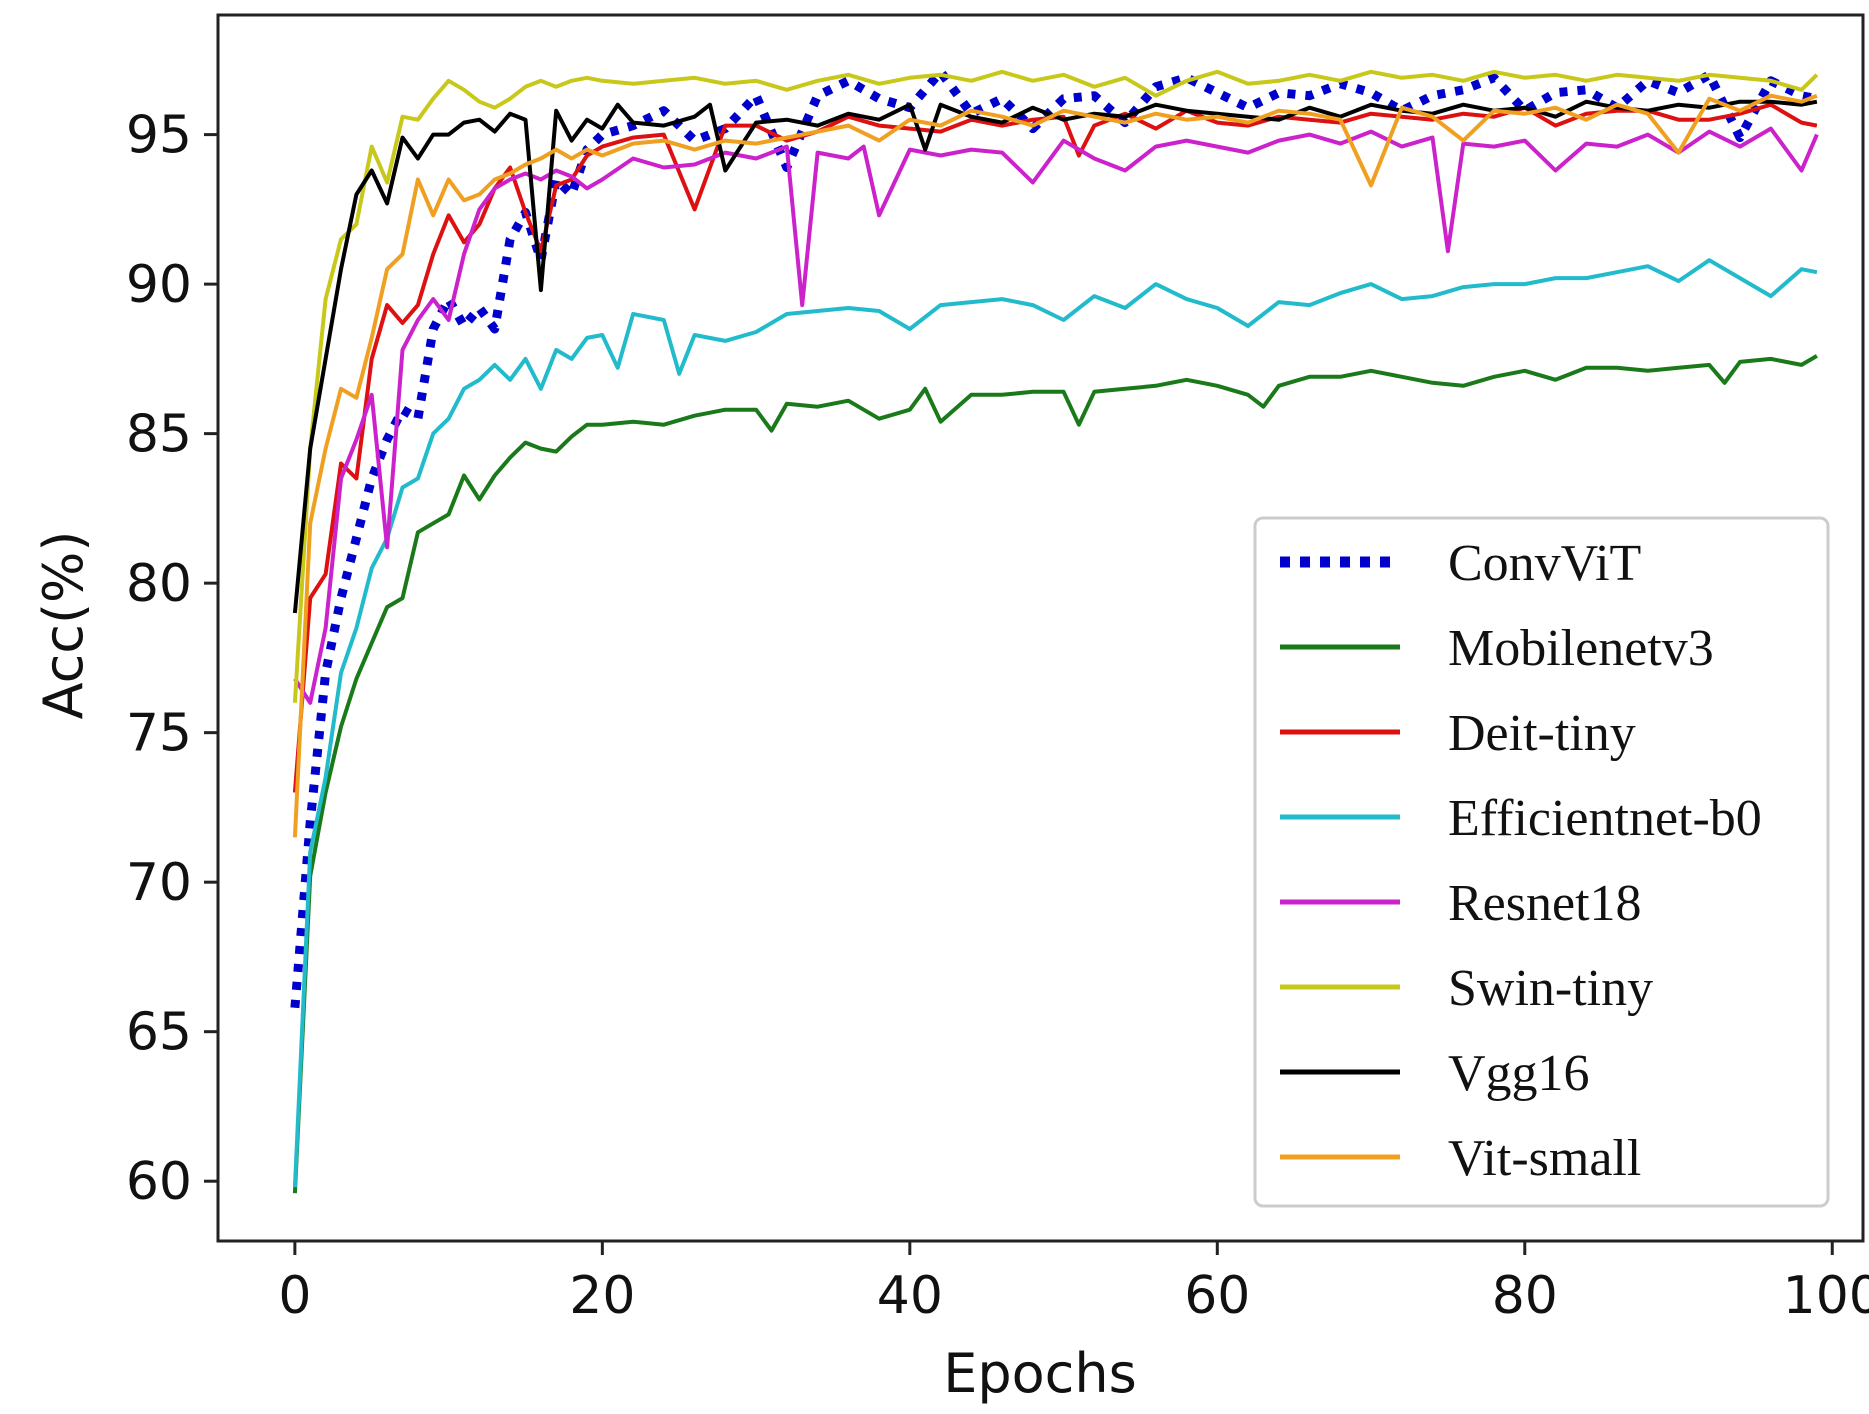 The height and width of the screenshot is (1414, 1869). What do you see at coordinates (1525, 1296) in the screenshot?
I see `x-tick-label: 80` at bounding box center [1525, 1296].